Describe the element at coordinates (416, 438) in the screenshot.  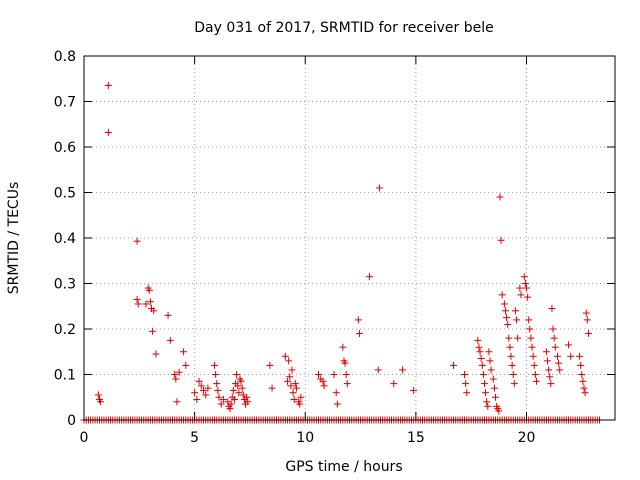
I see `x-tick-label: 15` at that location.